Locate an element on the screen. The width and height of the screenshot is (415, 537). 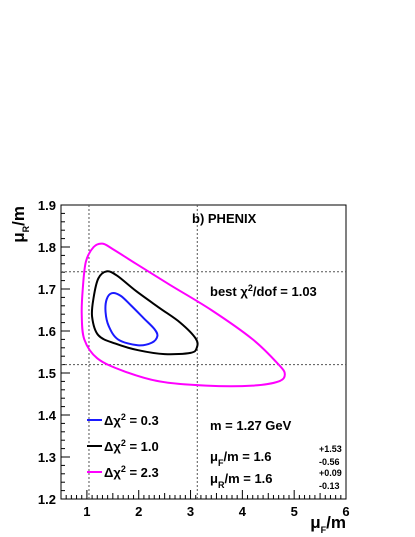
x-tick-label: 2 is located at coordinates (138, 511).